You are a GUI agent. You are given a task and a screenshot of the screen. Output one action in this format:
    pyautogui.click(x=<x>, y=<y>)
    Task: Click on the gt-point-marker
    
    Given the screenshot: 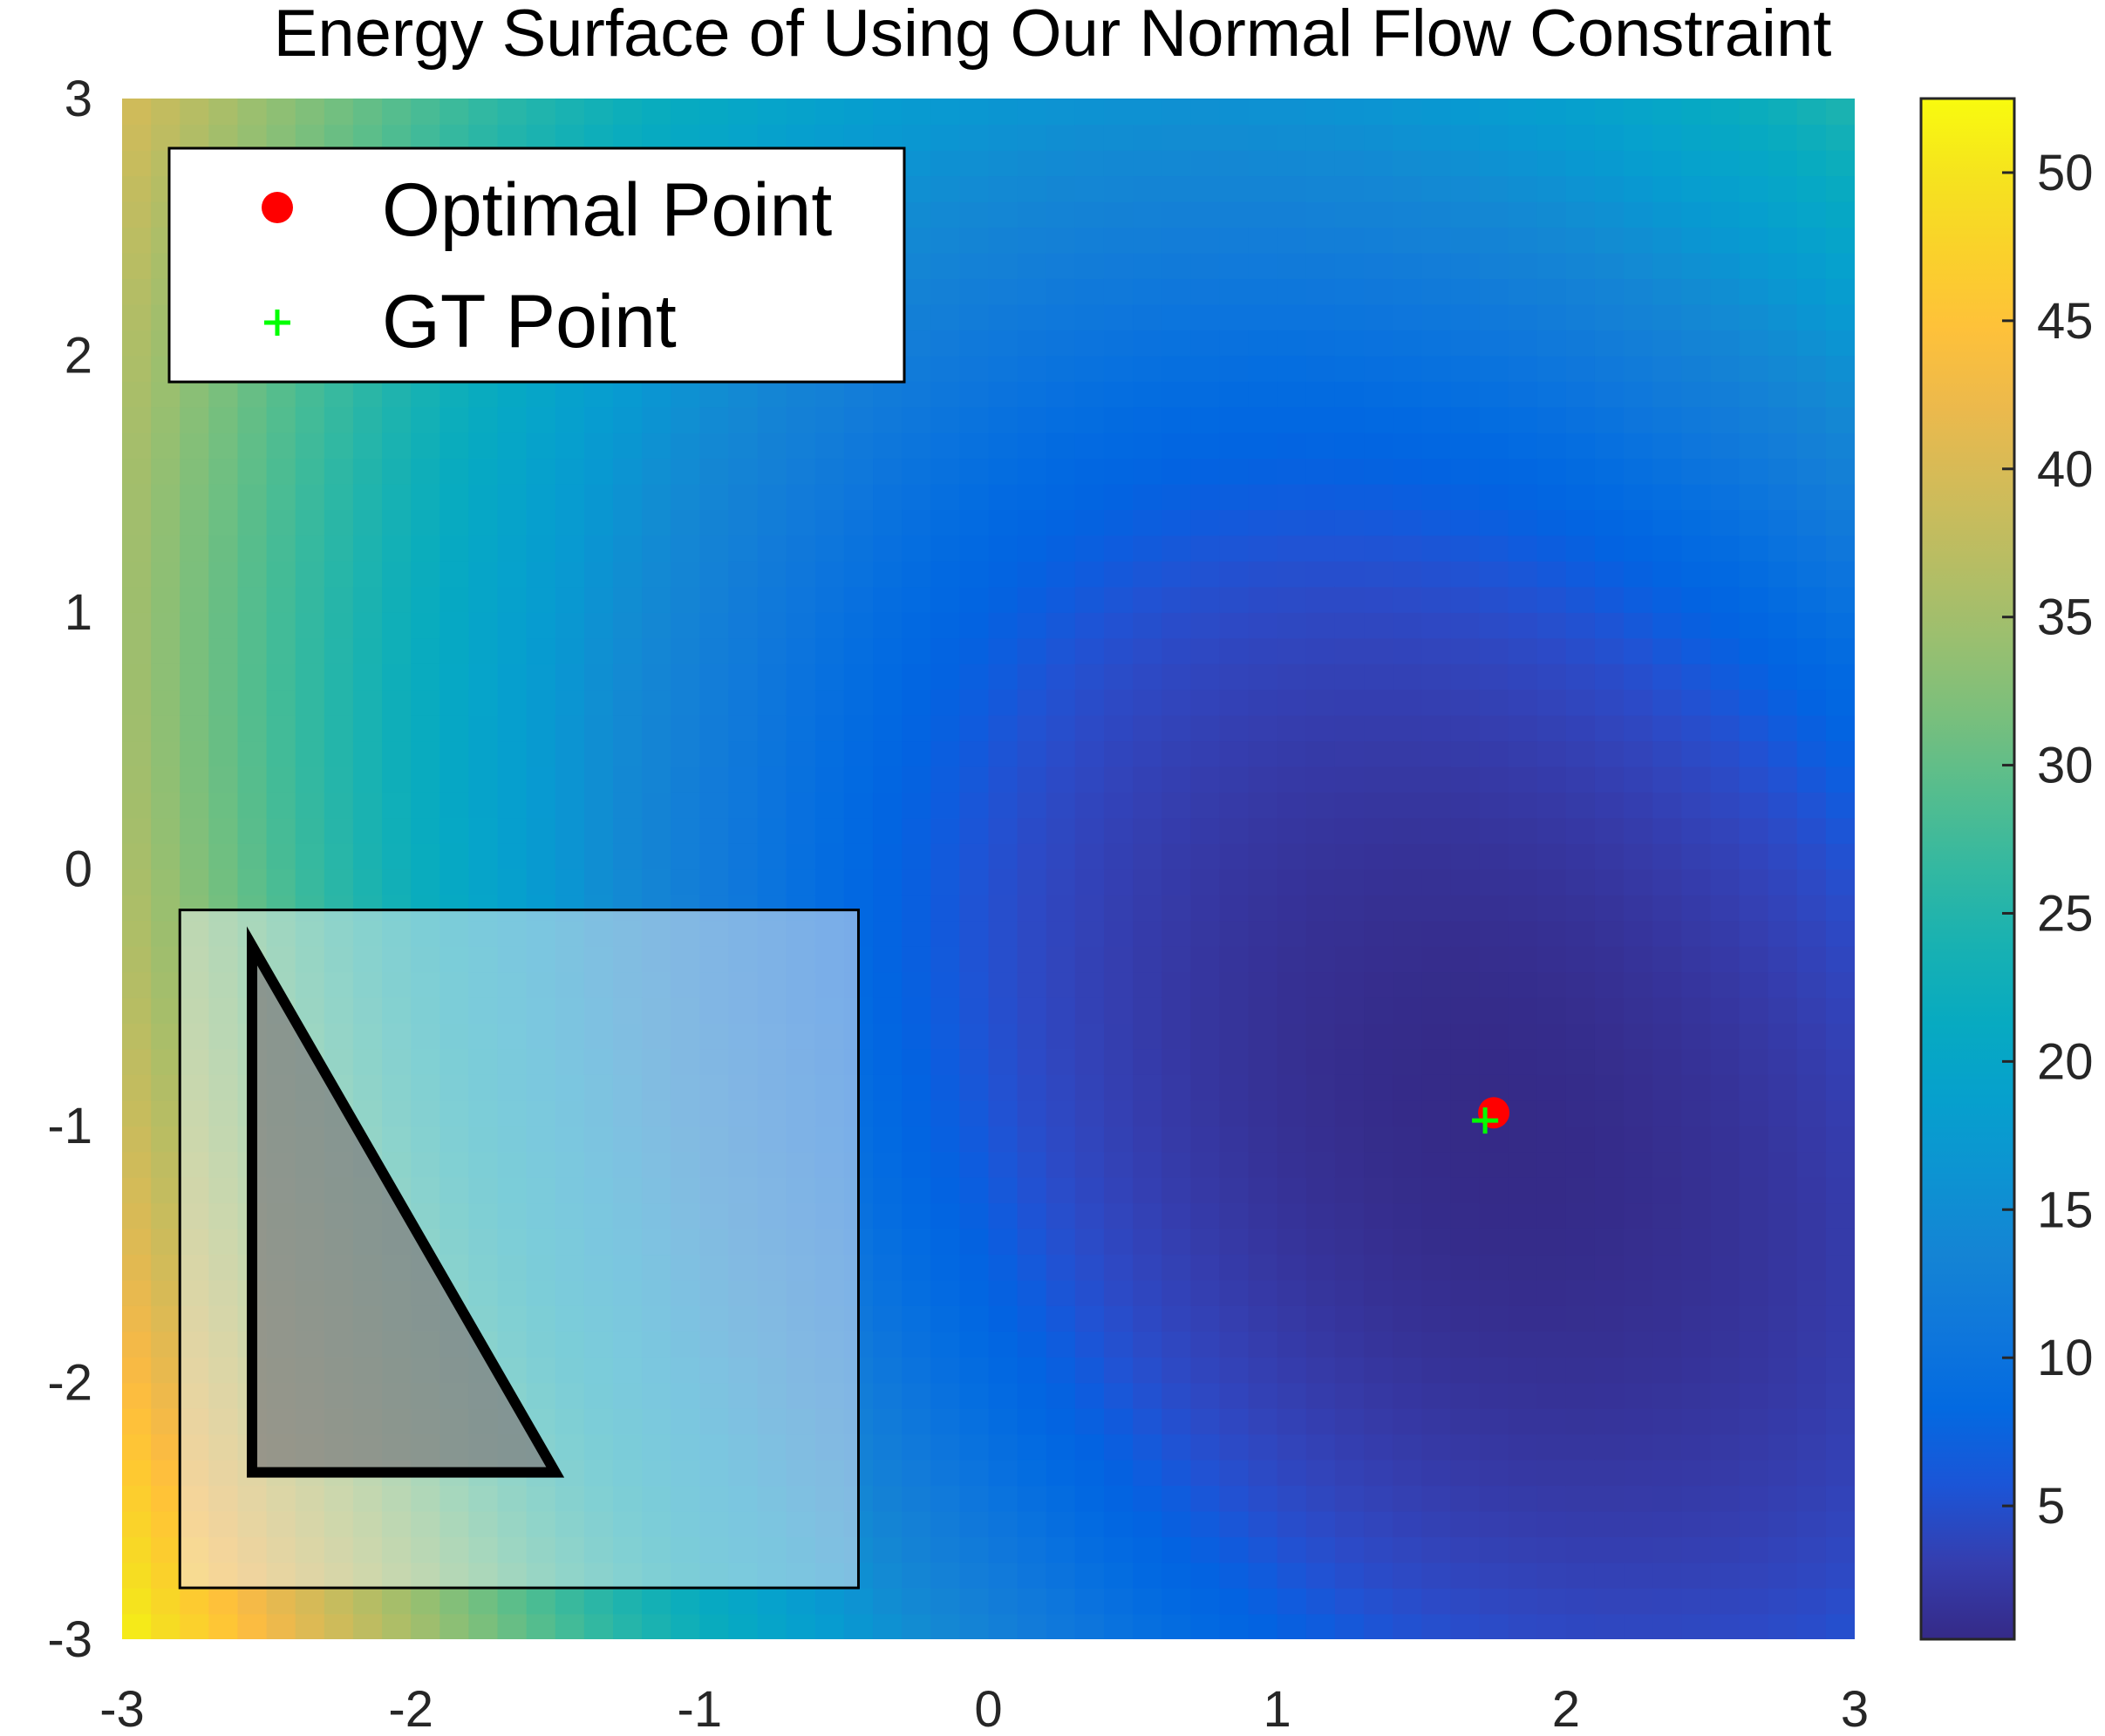 What is the action you would take?
    pyautogui.click(x=1486, y=1120)
    